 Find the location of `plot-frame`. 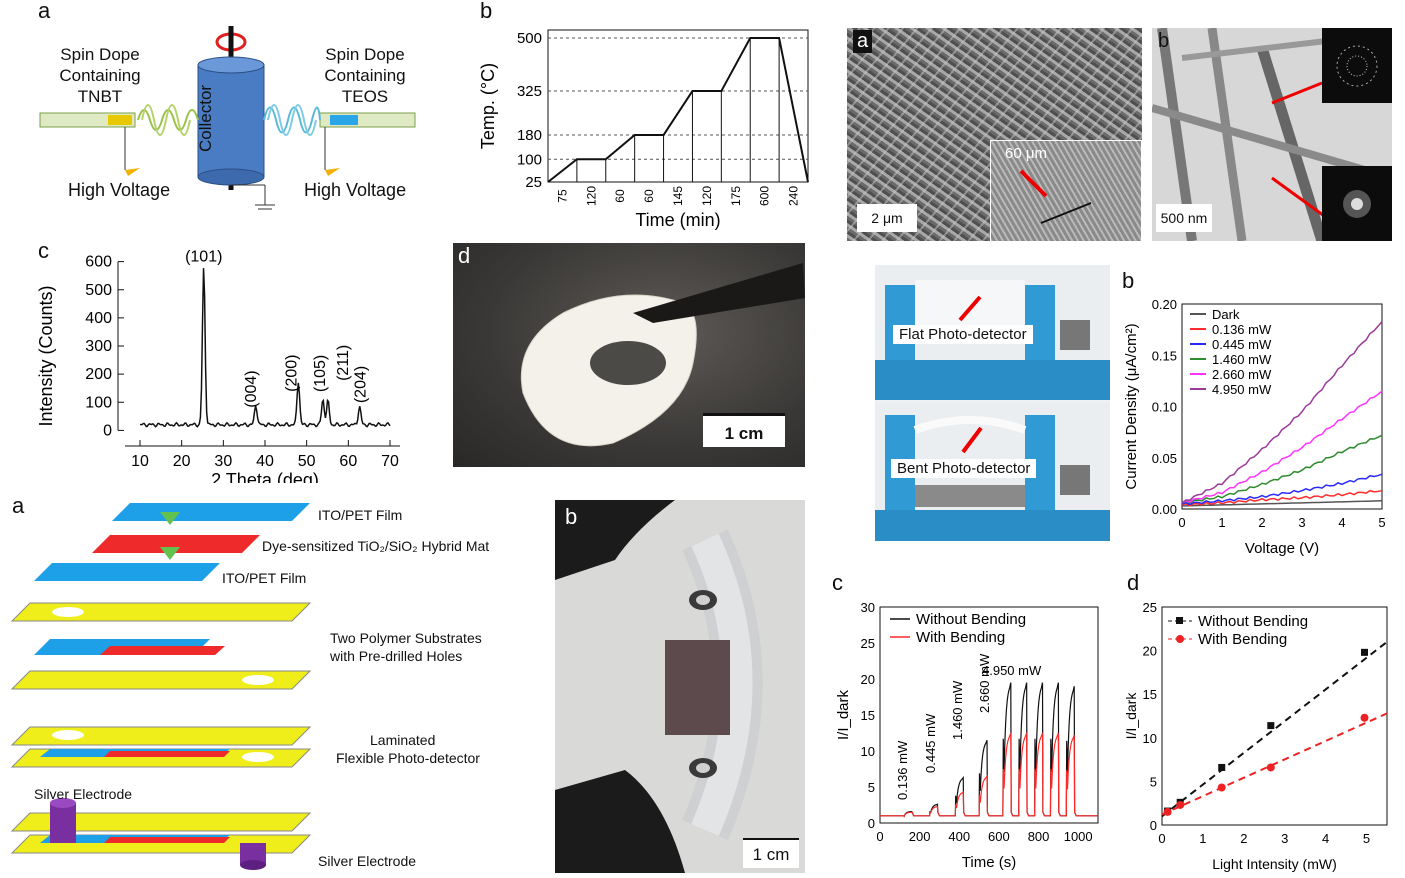

plot-frame is located at coordinates (1274, 716).